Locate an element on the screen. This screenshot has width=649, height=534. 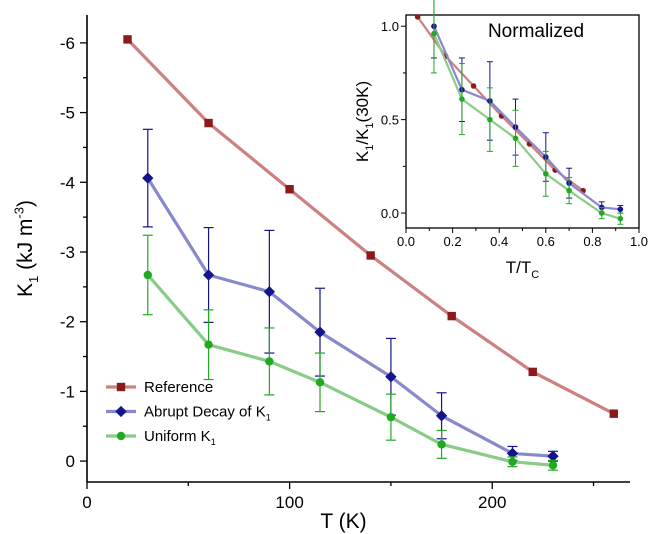
inset-x-tick-label: 1.0 is located at coordinates (639, 241).